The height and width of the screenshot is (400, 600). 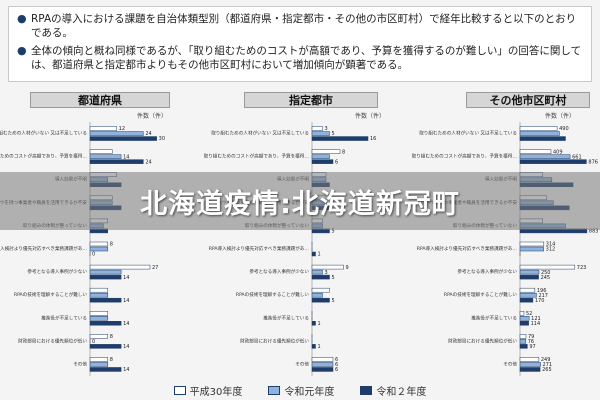 I want to click on data-label: 723, so click(x=582, y=268).